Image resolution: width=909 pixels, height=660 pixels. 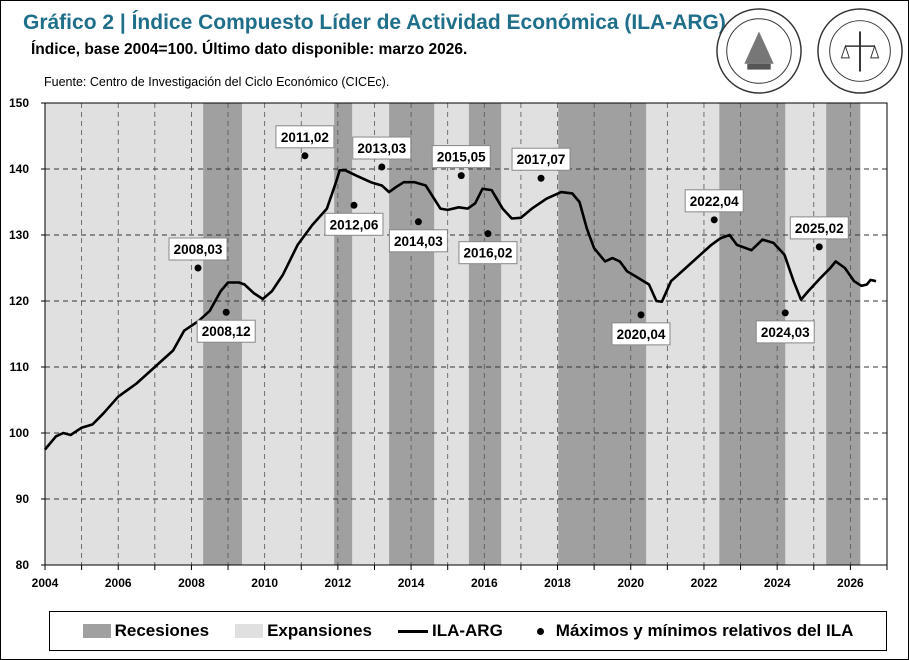 I want to click on turning-point-label: 2015,05, so click(x=461, y=157).